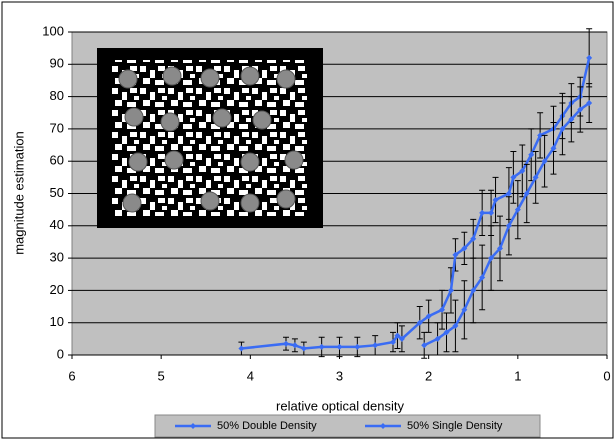 The image size is (616, 446). I want to click on x-tick-label: 4, so click(250, 375).